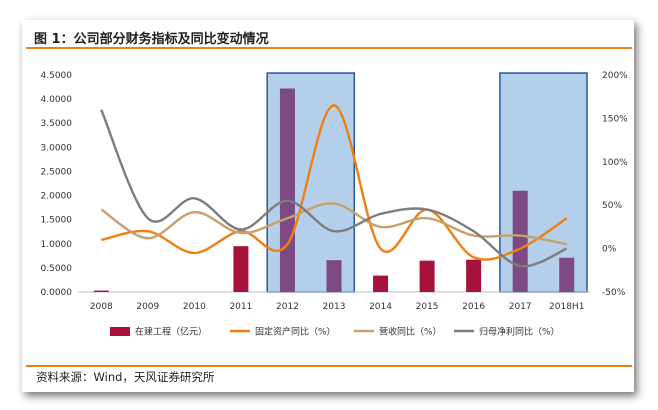 The height and width of the screenshot is (410, 658). I want to click on x-tick-label: 2018H1, so click(566, 307).